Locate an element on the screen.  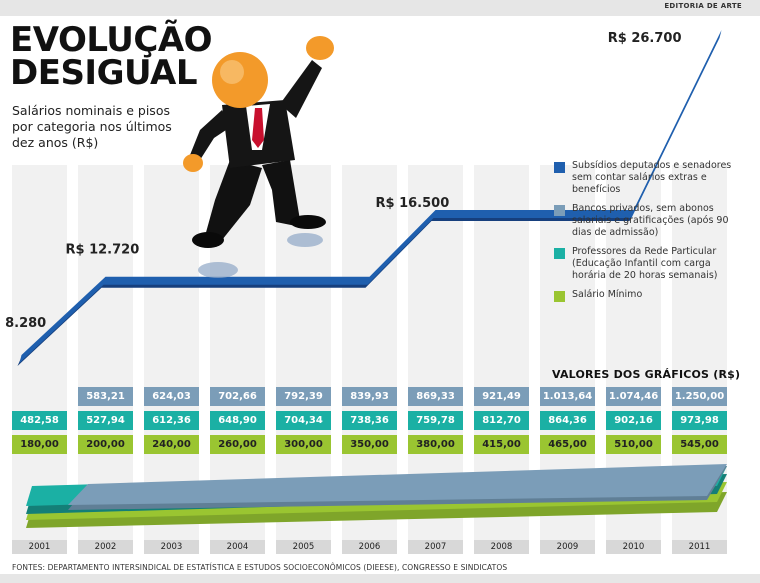
year-label: 2007 is located at coordinates (435, 547).